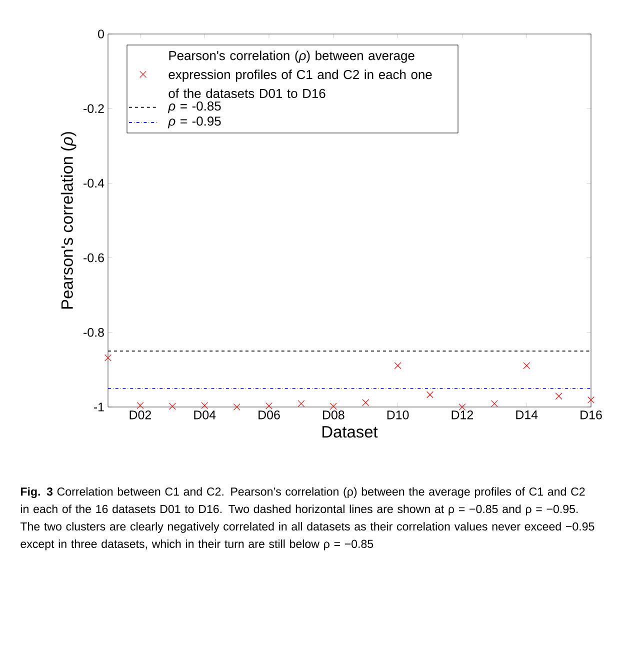 This screenshot has width=627, height=647. Describe the element at coordinates (333, 415) in the screenshot. I see `x-tick-label: D08` at that location.